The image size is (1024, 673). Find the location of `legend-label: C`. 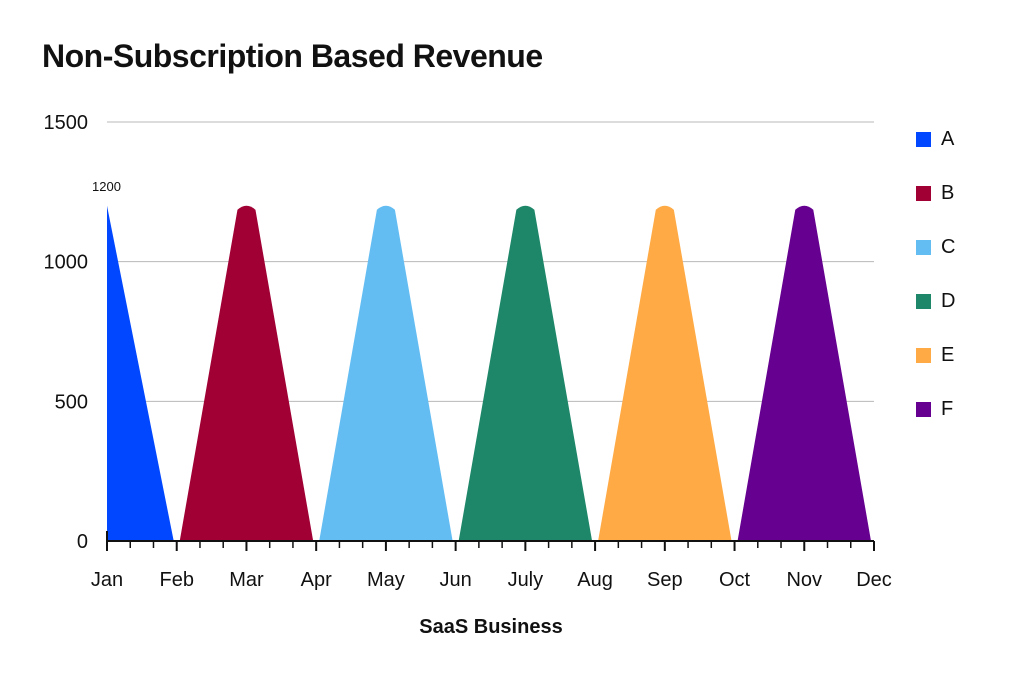

legend-label: C is located at coordinates (948, 246).